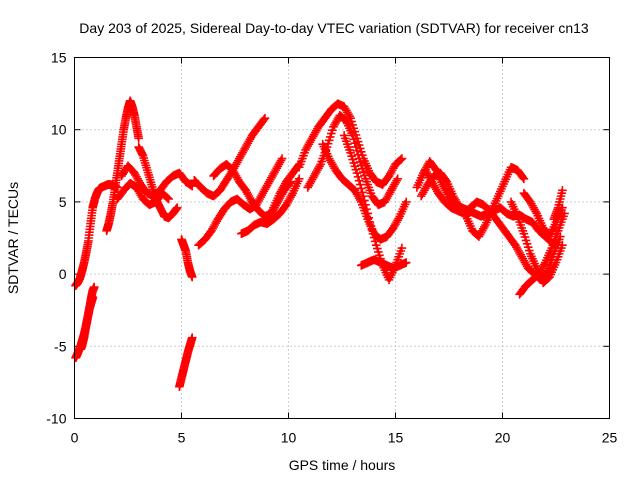 Image resolution: width=640 pixels, height=480 pixels. Describe the element at coordinates (230, 157) in the screenshot. I see `series-track-j` at that location.